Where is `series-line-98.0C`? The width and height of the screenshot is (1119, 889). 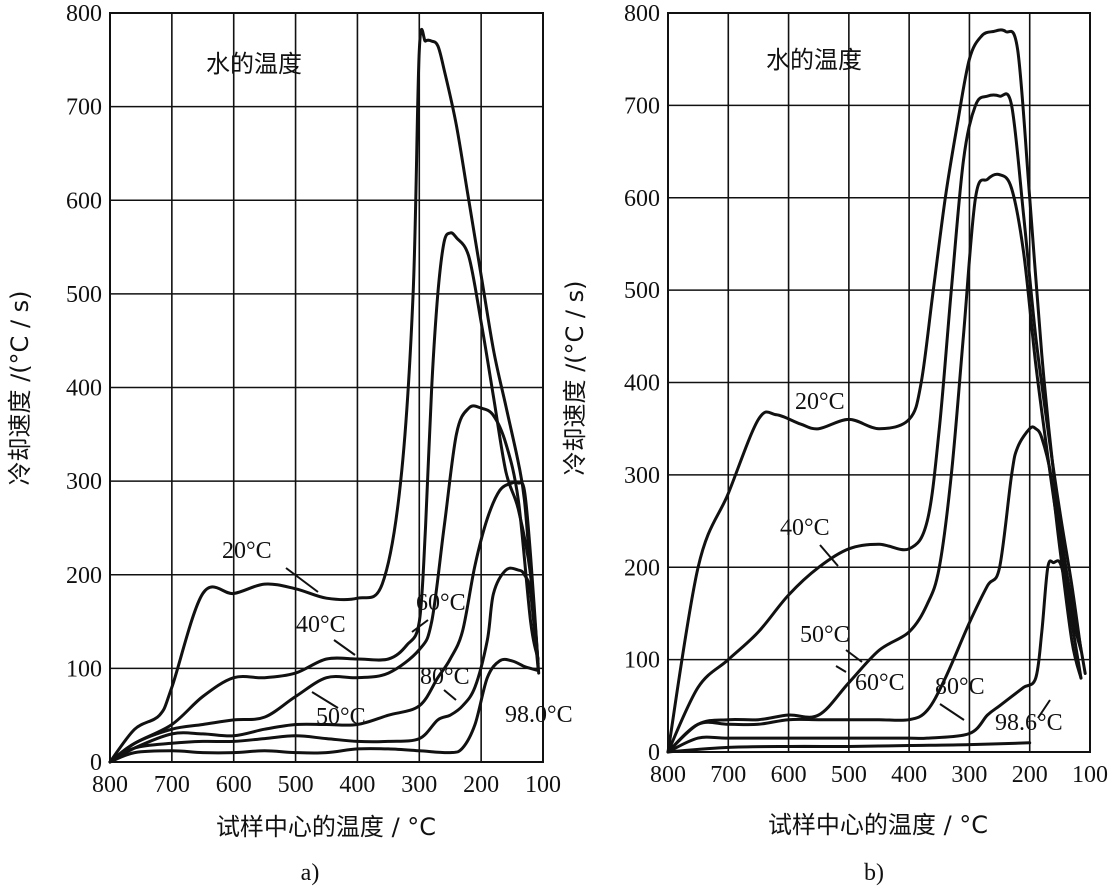 series-line-98.0C is located at coordinates (323, 710).